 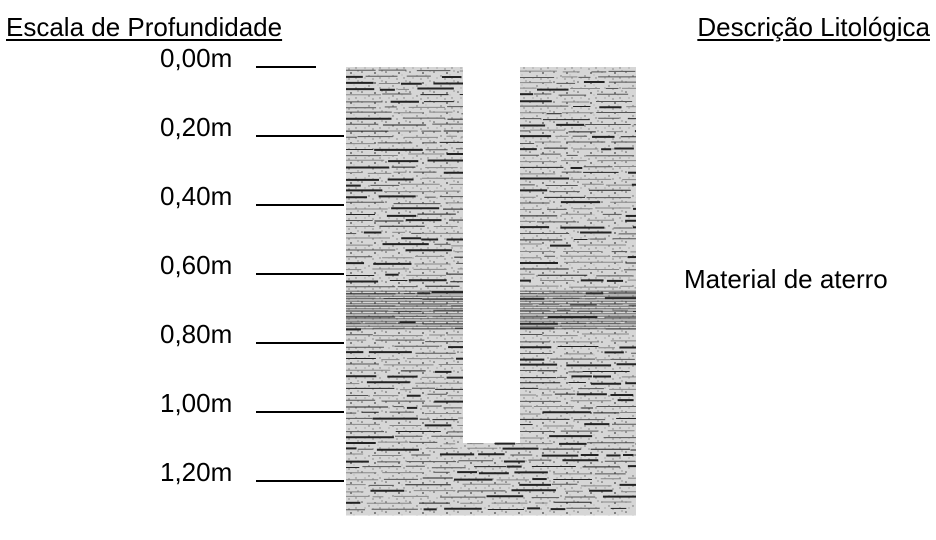 What do you see at coordinates (196, 196) in the screenshot?
I see `depth-label: 0,40m` at bounding box center [196, 196].